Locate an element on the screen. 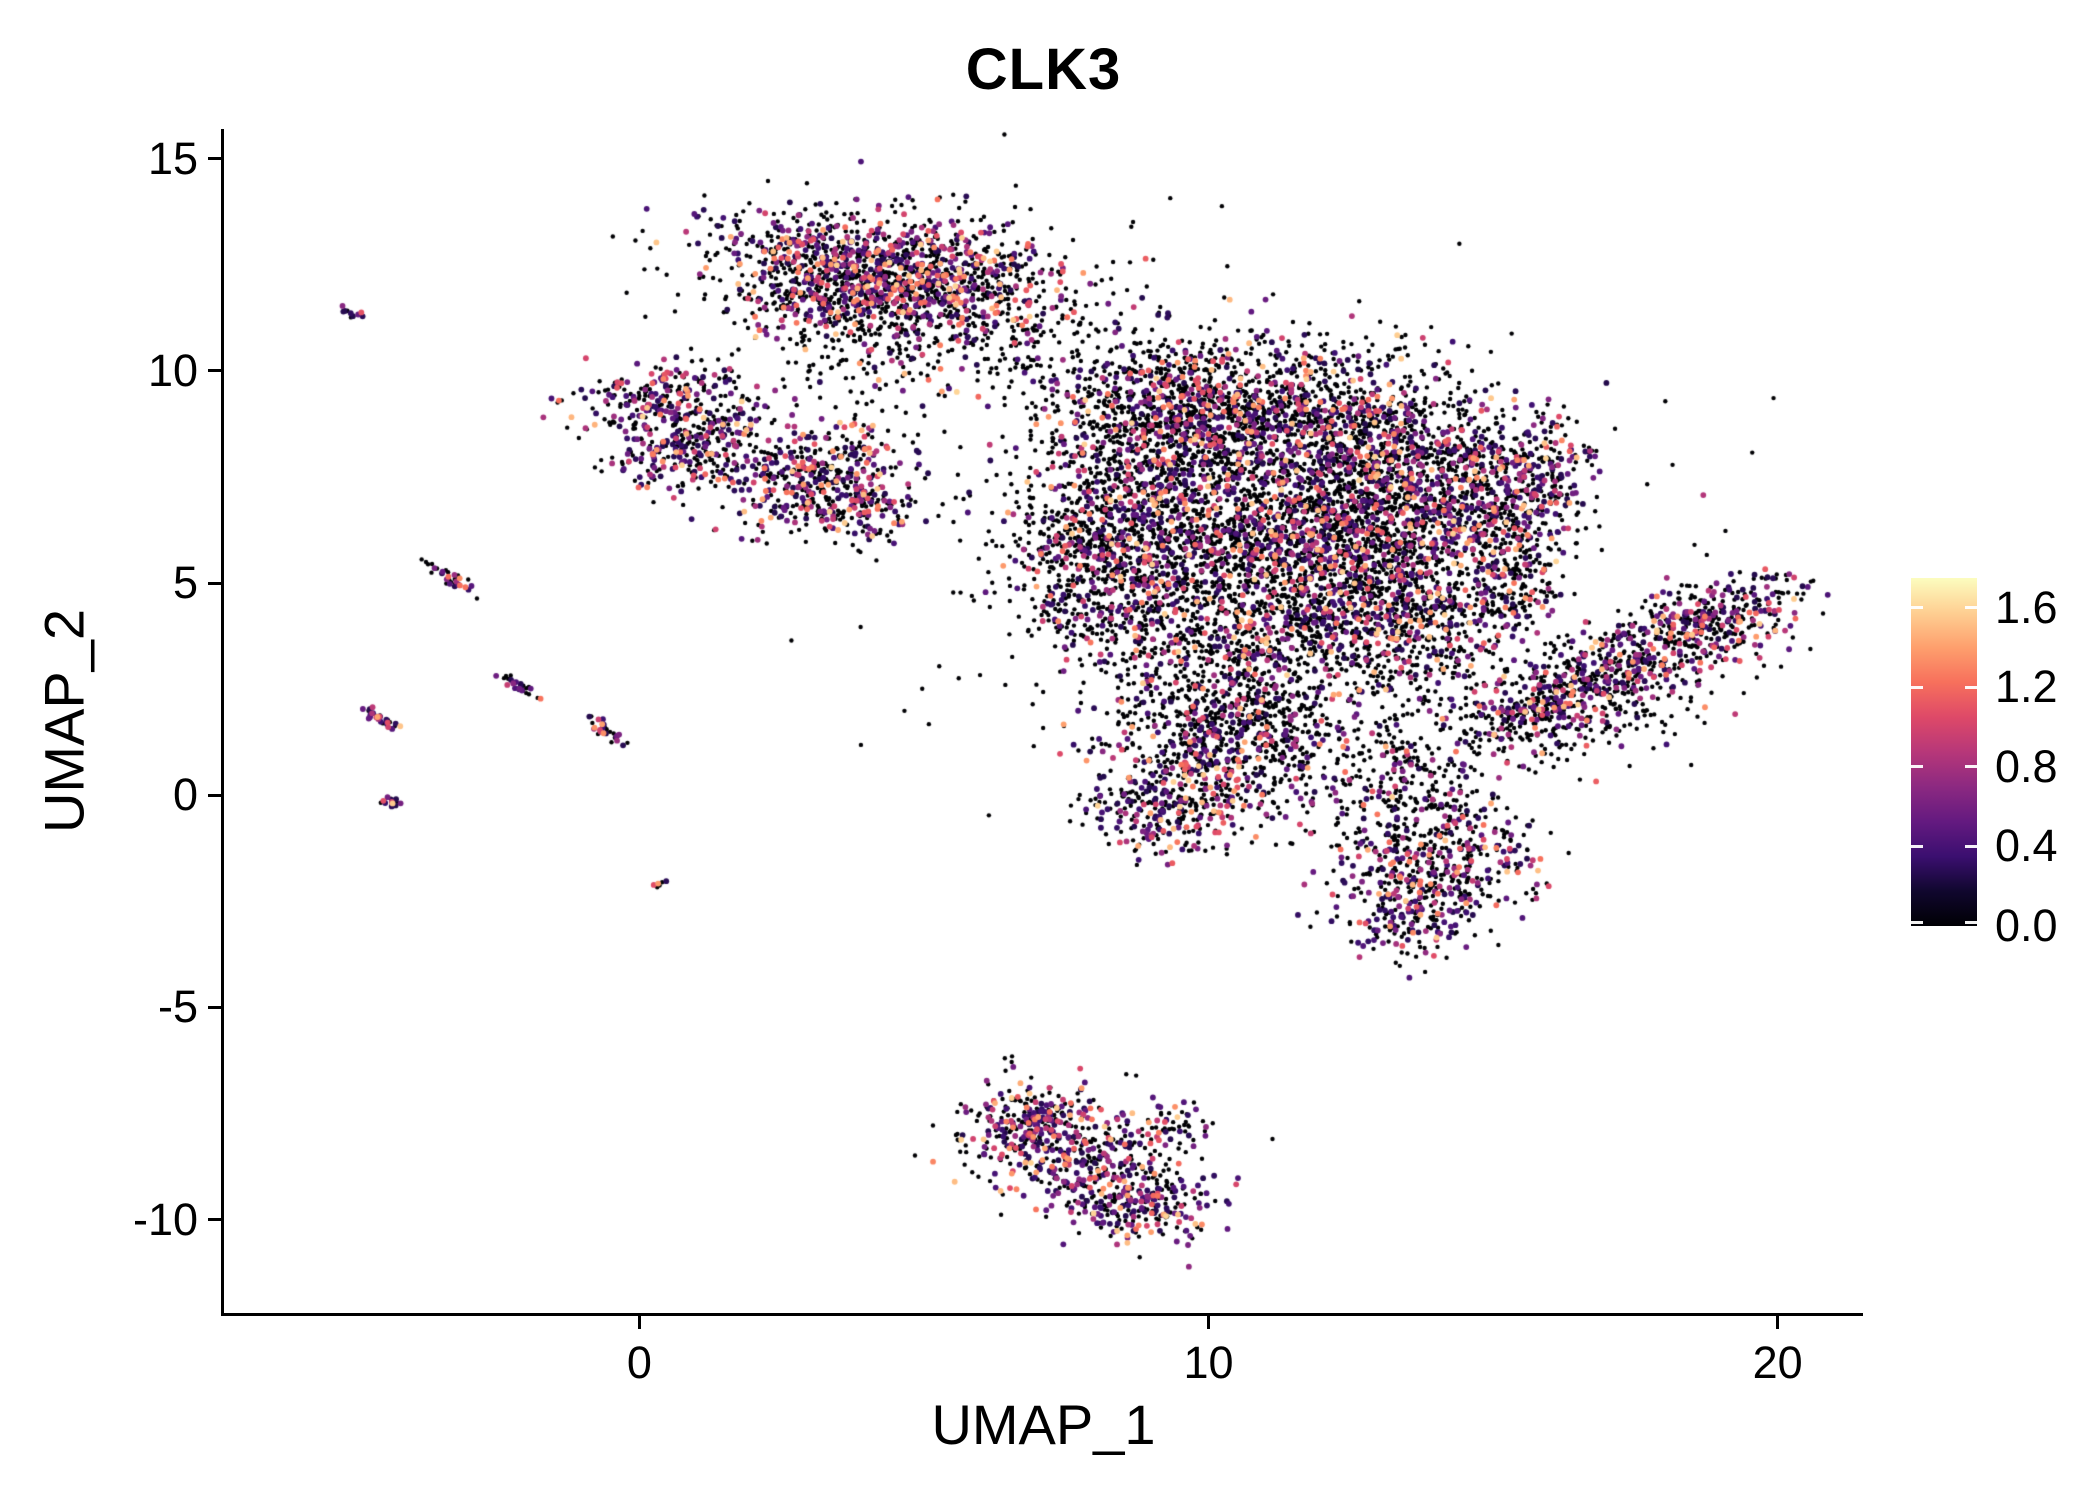 Image resolution: width=2100 pixels, height=1500 pixels. colorbar-tick-label: 1.6 is located at coordinates (2026, 607).